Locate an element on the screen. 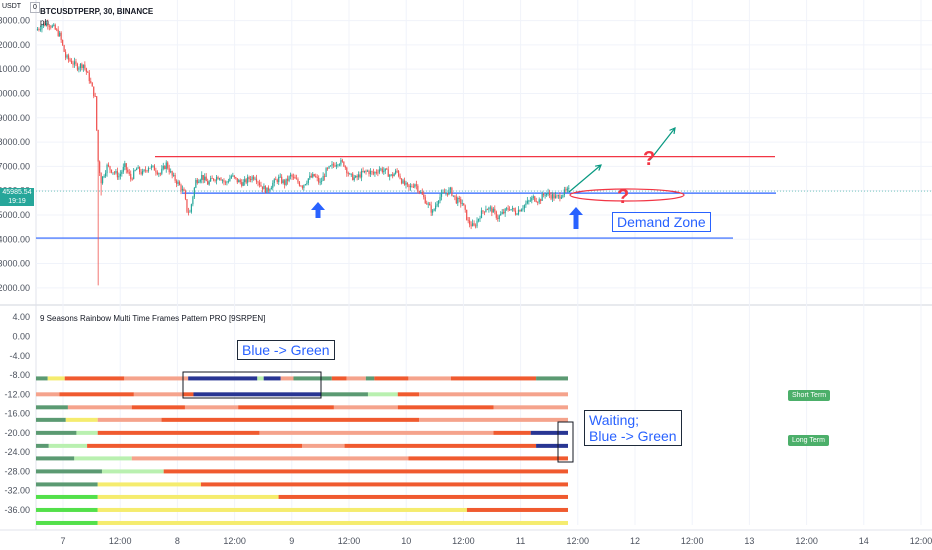 The image size is (932, 550). time-tick-label: 9 is located at coordinates (291, 541).